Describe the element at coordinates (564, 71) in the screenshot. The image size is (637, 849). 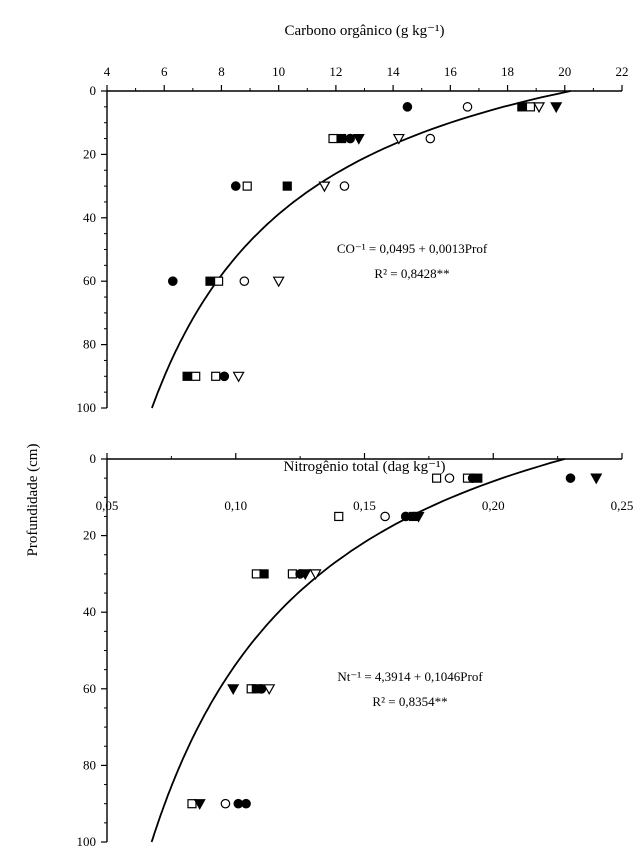
I see `x-tick-label: 20` at that location.